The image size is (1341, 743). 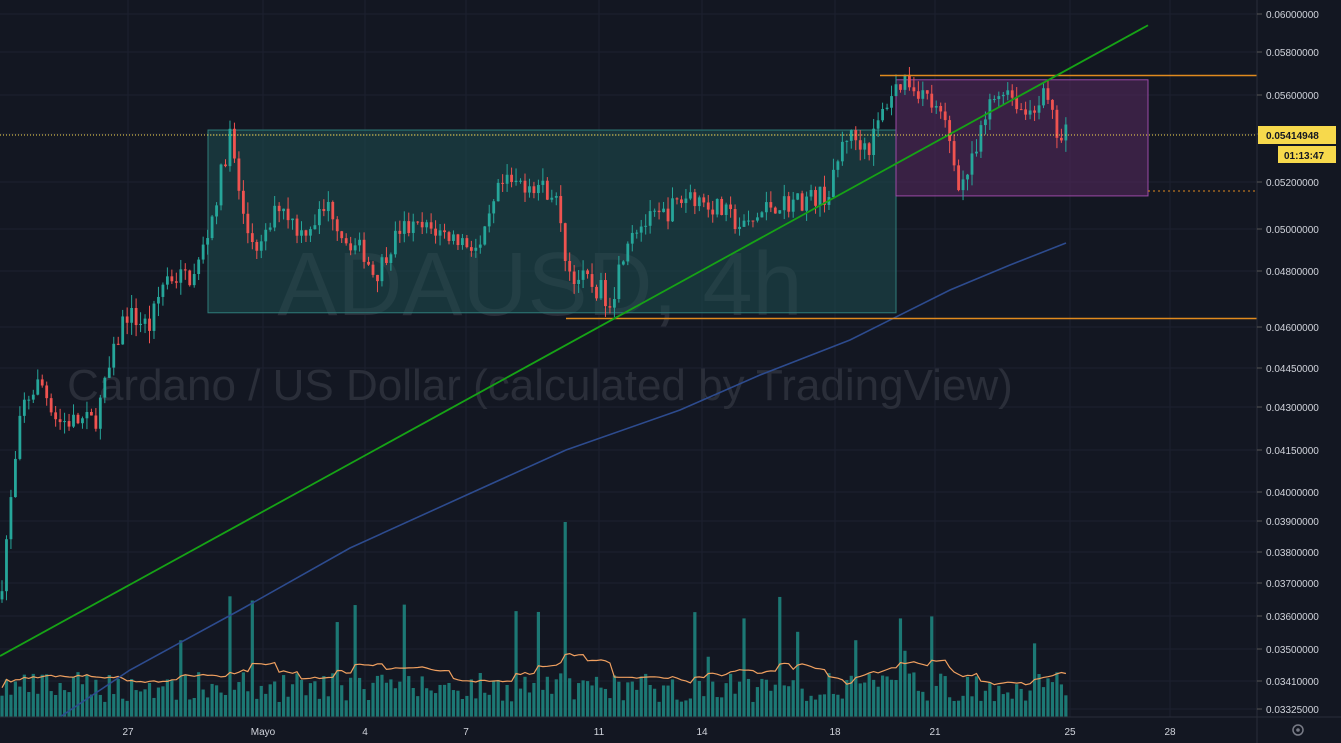 I want to click on y-tick-label: 0.05000000, so click(x=1292, y=230).